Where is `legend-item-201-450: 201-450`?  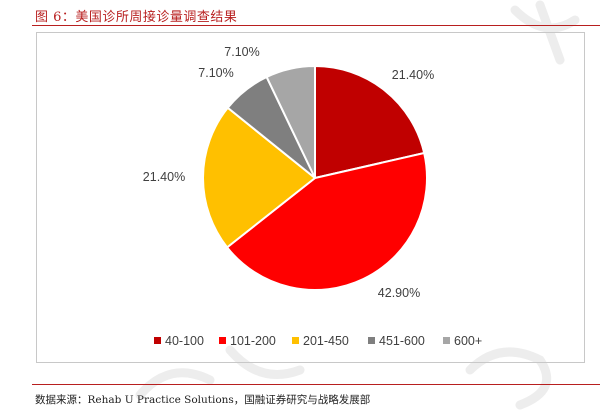 legend-item-201-450: 201-450 is located at coordinates (320, 341).